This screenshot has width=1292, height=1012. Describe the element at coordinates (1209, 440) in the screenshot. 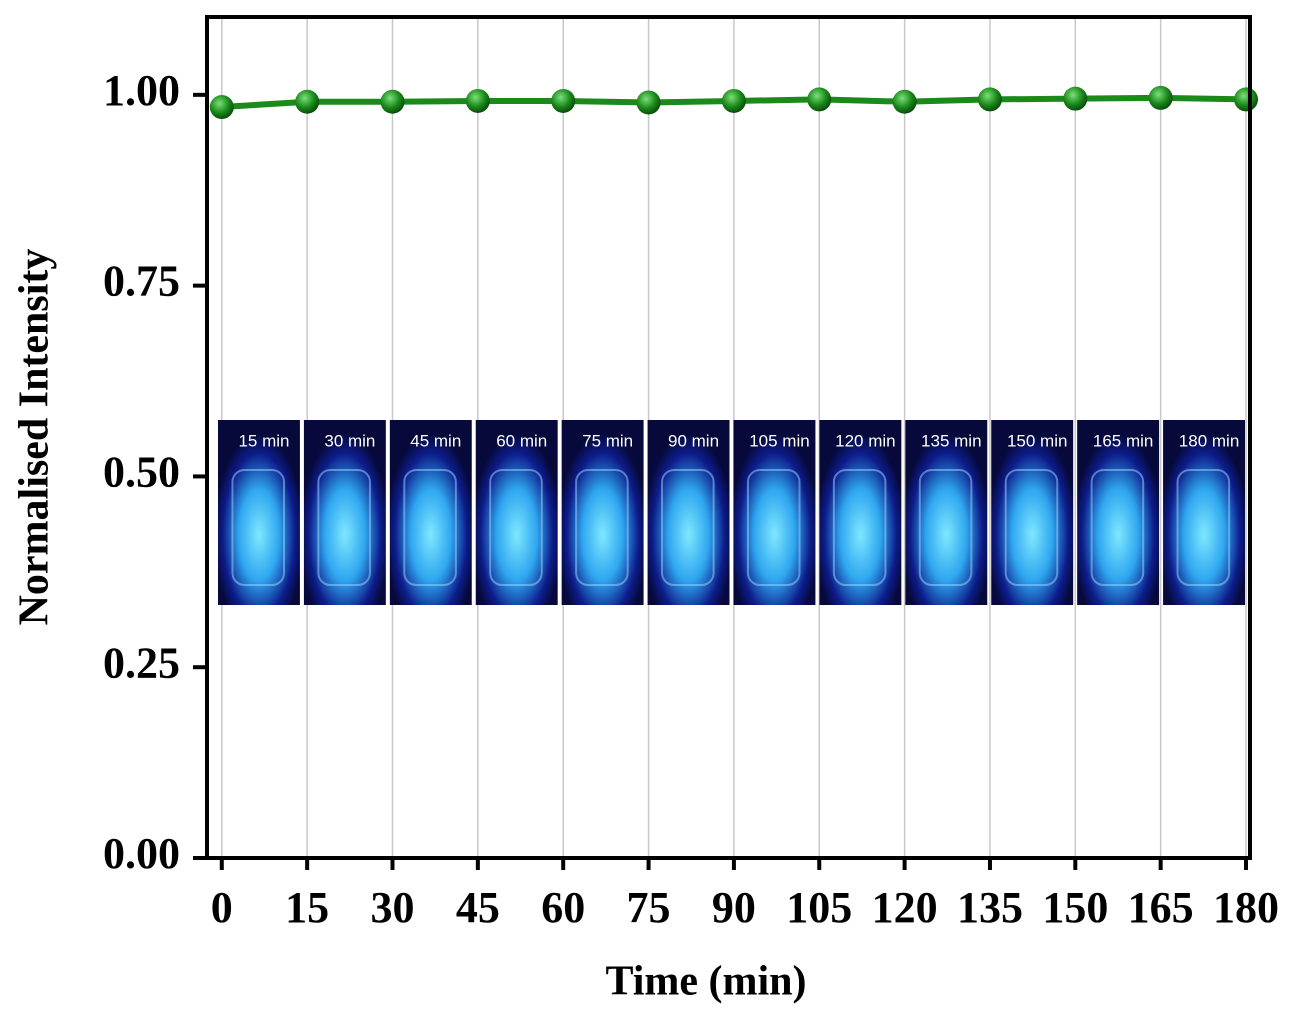

I see `photo-label: 180 min` at that location.